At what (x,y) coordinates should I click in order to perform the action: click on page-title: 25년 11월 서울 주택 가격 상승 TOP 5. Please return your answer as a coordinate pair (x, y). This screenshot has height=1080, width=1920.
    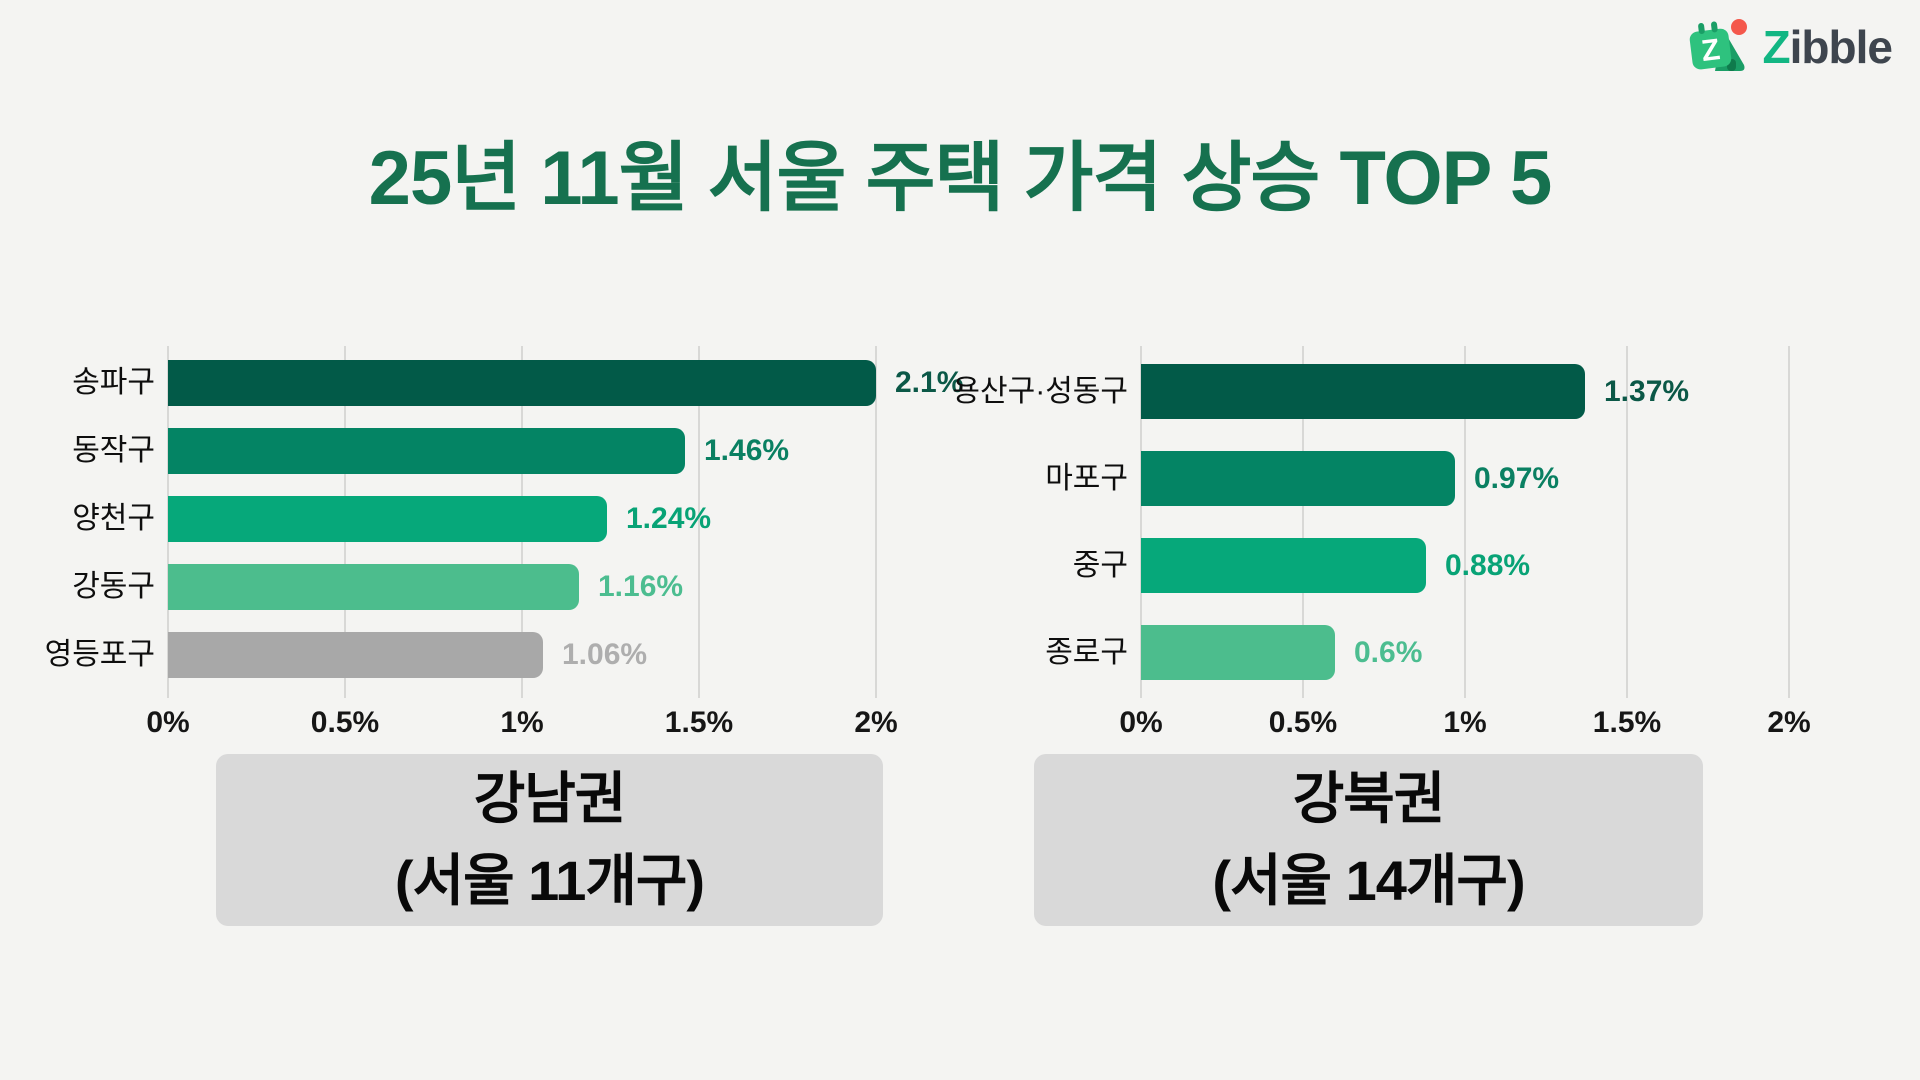
    Looking at the image, I should click on (960, 178).